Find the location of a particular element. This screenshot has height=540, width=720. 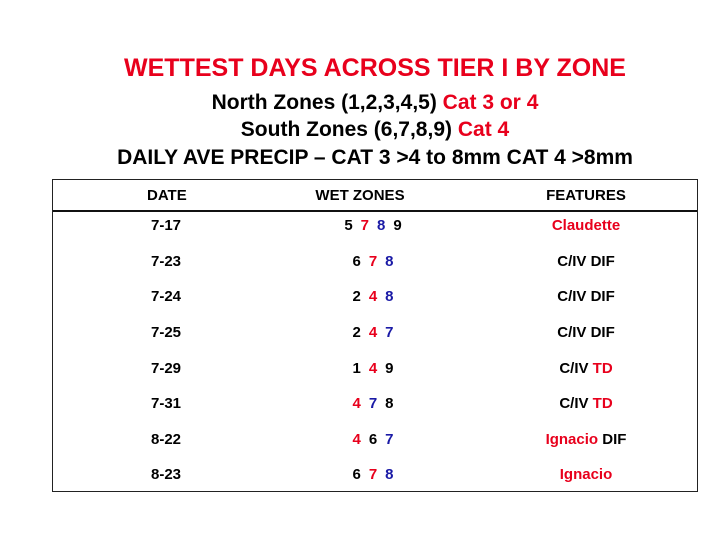

table-row: 7-31 4 7 8 C/IV TD is located at coordinates (375, 404).